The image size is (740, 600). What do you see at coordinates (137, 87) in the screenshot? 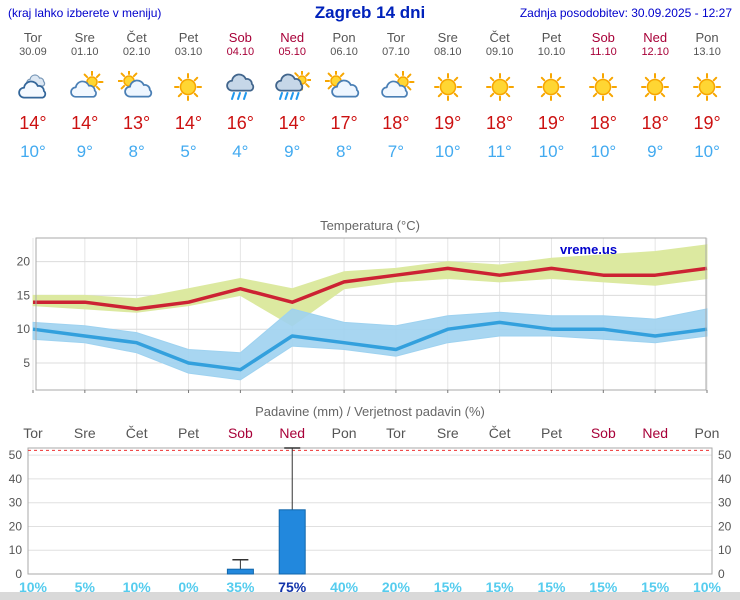
I see `mostly-cloudy-icon` at bounding box center [137, 87].